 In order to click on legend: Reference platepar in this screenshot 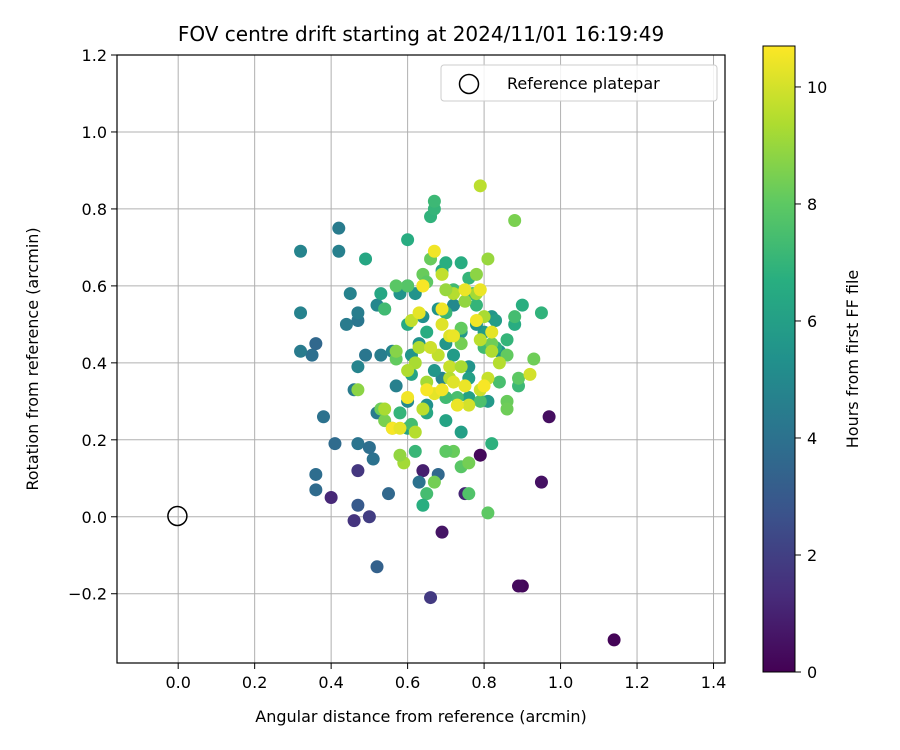, I will do `click(579, 83)`.